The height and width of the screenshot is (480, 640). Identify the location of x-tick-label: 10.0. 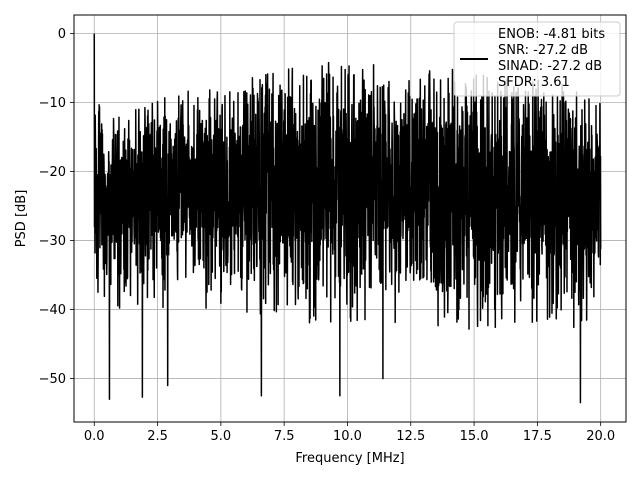
(347, 436).